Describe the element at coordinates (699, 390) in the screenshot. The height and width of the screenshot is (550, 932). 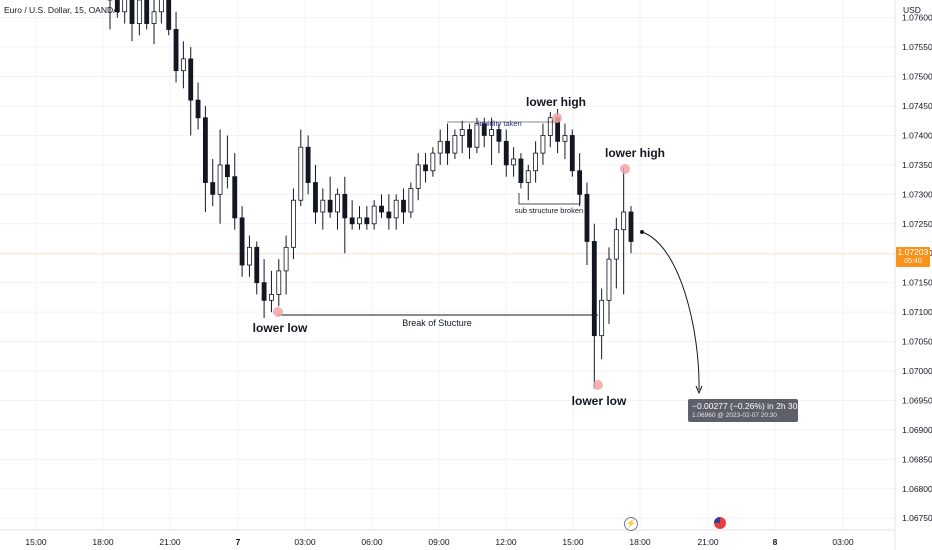
I see `projection-arrow-head` at that location.